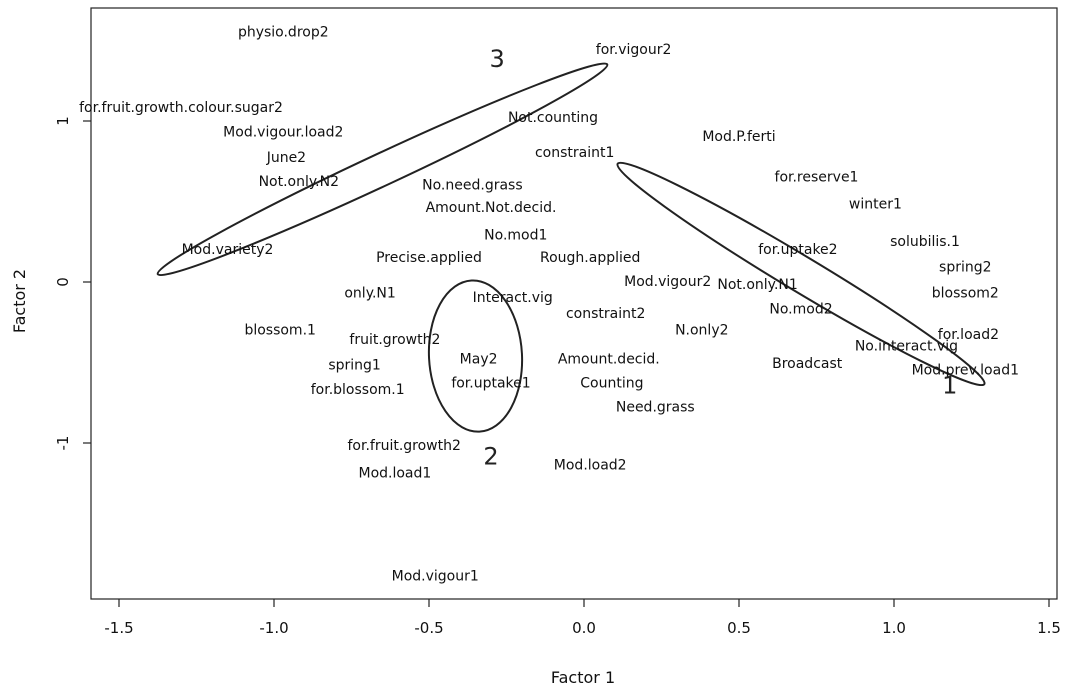  Describe the element at coordinates (582, 618) in the screenshot. I see `x-axis: -1.5 -1.0 -0.5 0.0 0.5 1.0 1.5` at that location.